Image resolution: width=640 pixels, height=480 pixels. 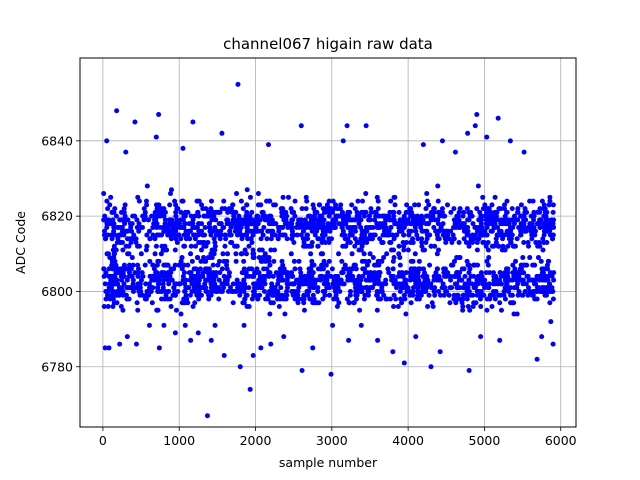 I want to click on y-tick-label: 6820, so click(x=57, y=216).